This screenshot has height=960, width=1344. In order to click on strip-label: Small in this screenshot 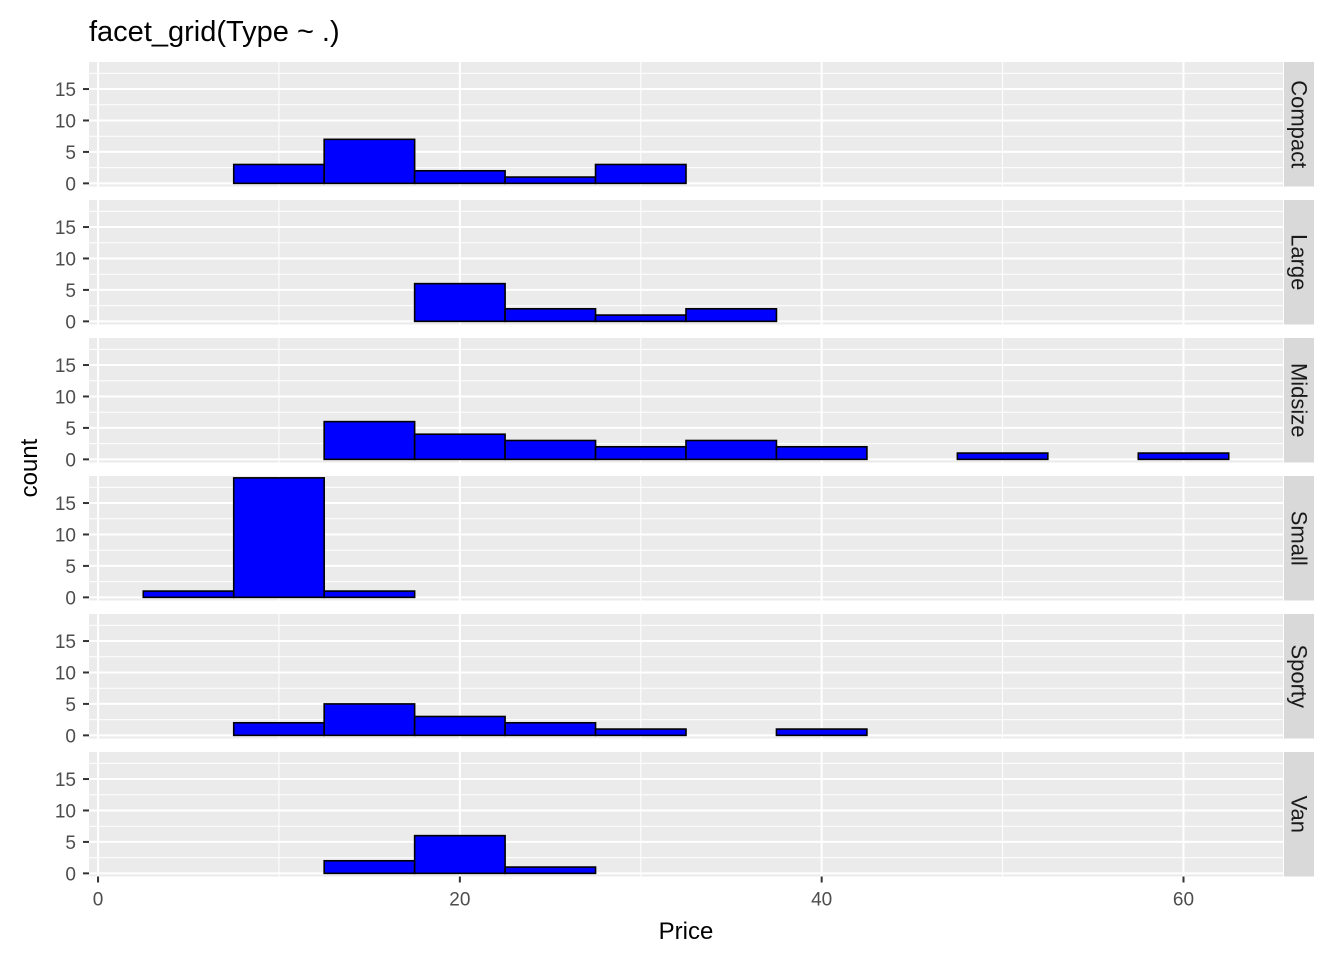, I will do `click(1299, 538)`.